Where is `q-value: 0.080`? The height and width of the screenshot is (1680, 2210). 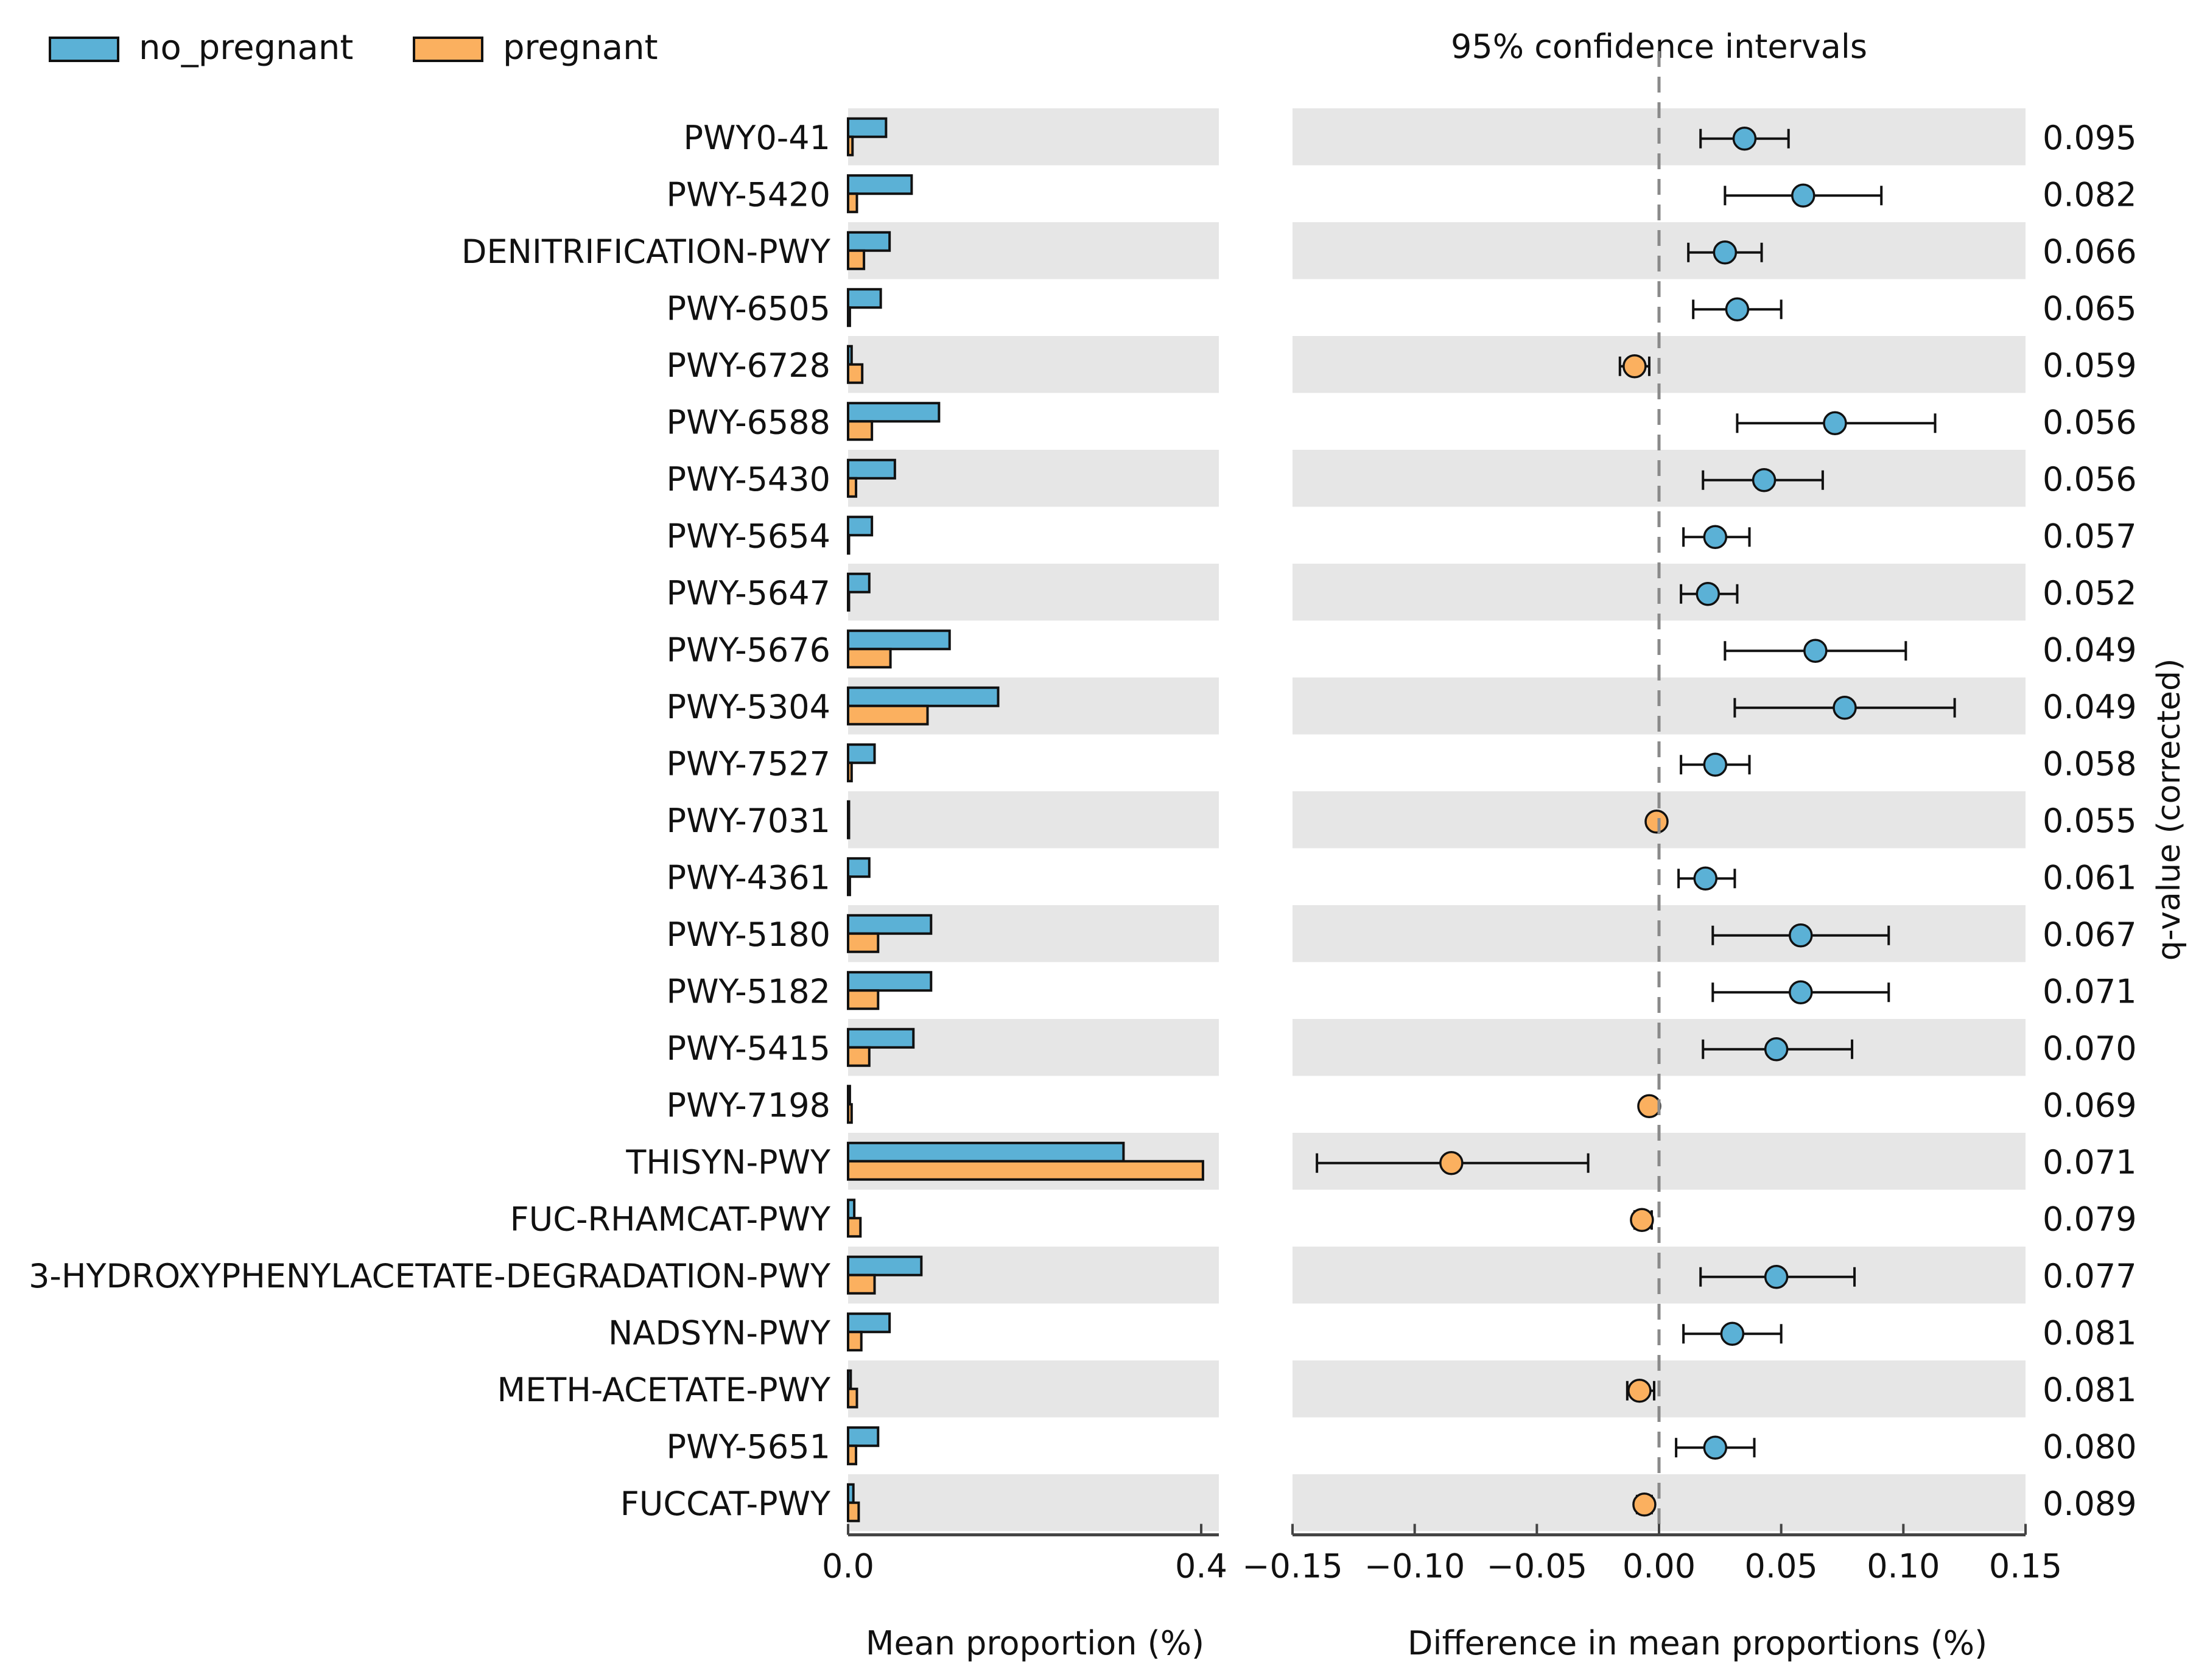 q-value: 0.080 is located at coordinates (2090, 1446).